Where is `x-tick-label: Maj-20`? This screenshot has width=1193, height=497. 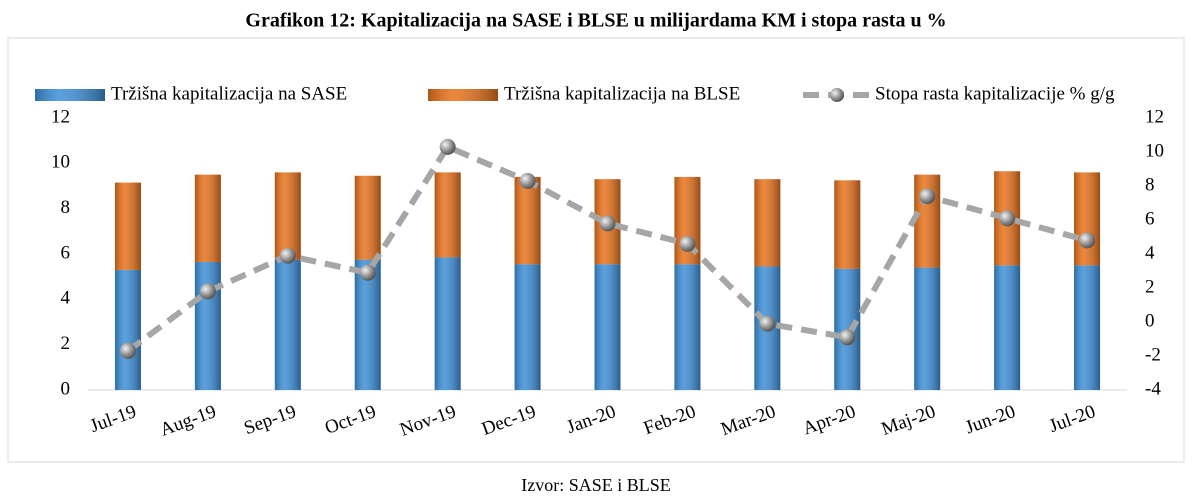 x-tick-label: Maj-20 is located at coordinates (909, 420).